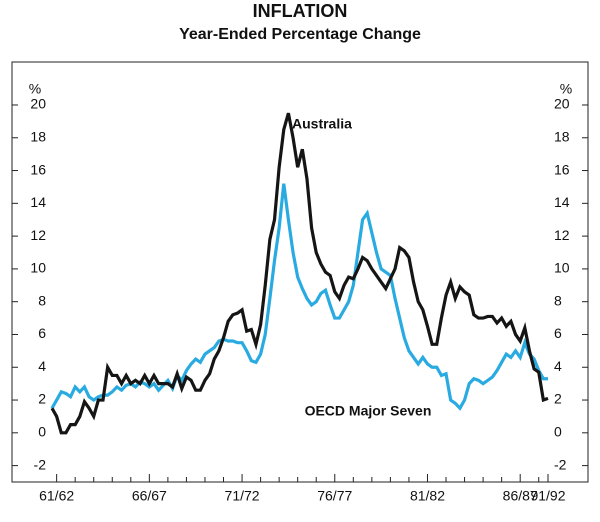 The height and width of the screenshot is (522, 600). I want to click on y-tick-label-right: 0, so click(558, 432).